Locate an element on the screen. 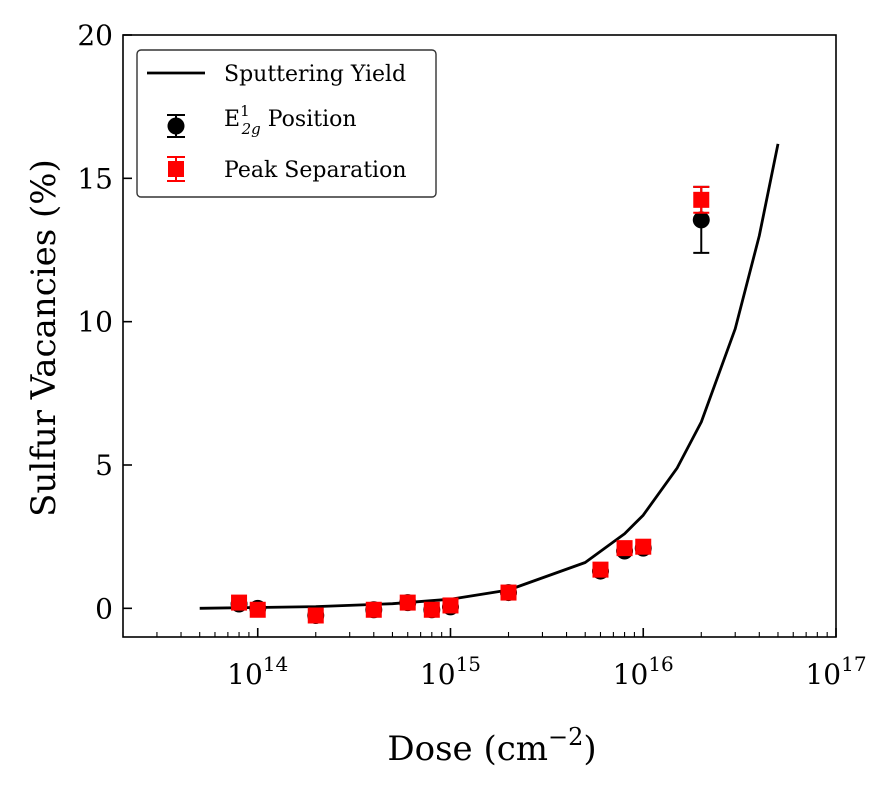  y-tick-label: 0 is located at coordinates (104, 608).